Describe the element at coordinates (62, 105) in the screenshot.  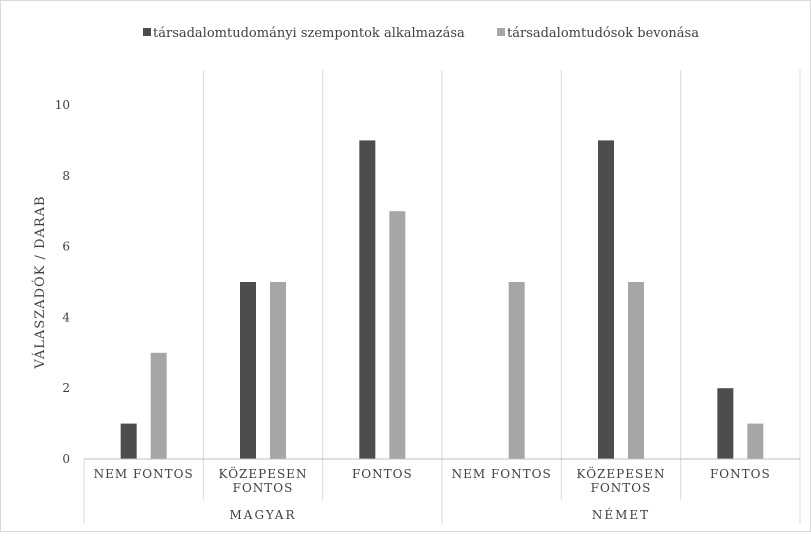
I see `y-tick-label: 10` at that location.